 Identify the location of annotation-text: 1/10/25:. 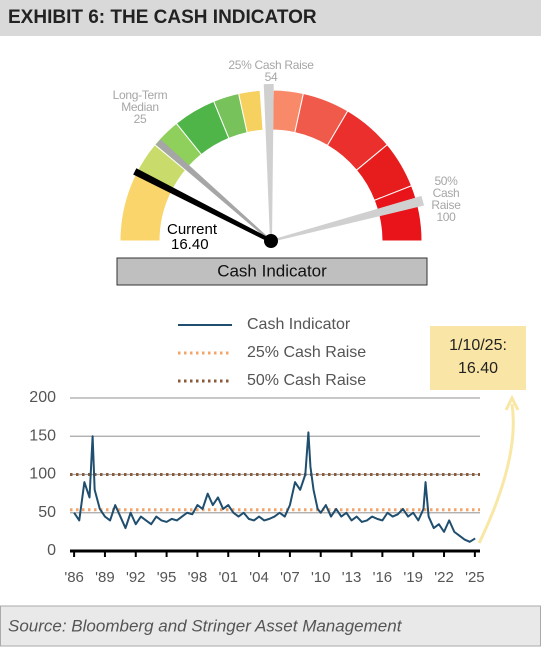
(478, 345).